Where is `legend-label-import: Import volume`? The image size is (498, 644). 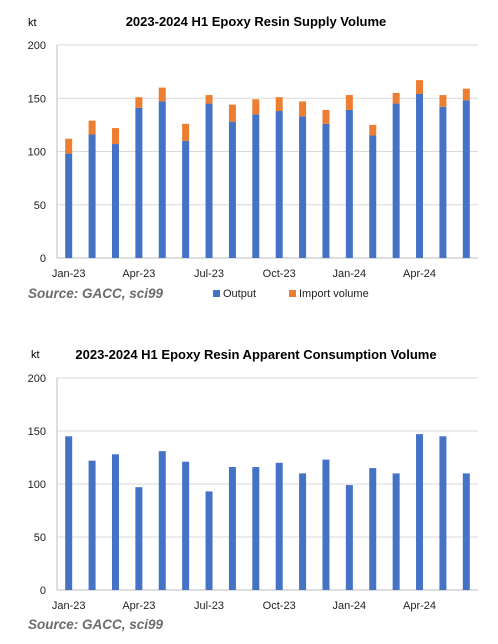 legend-label-import: Import volume is located at coordinates (334, 294).